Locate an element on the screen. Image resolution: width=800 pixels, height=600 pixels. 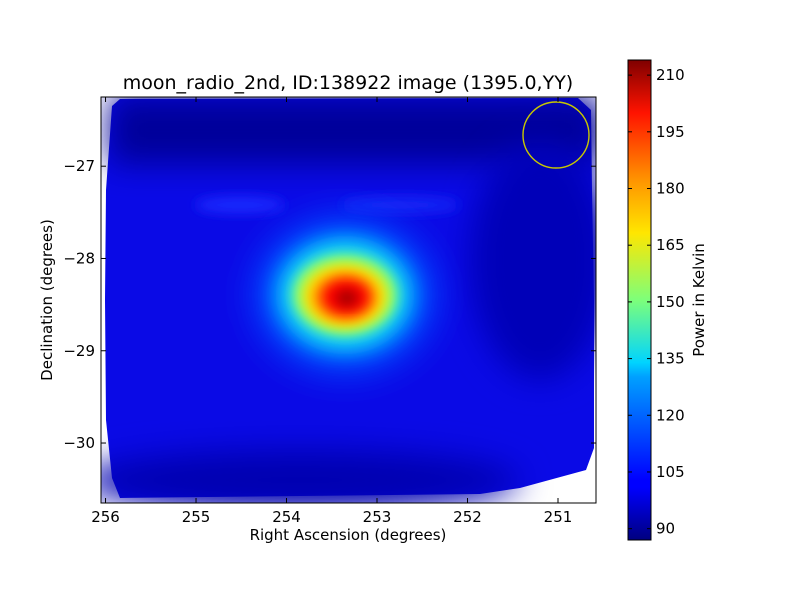
x-tick-label: 255 is located at coordinates (196, 517).